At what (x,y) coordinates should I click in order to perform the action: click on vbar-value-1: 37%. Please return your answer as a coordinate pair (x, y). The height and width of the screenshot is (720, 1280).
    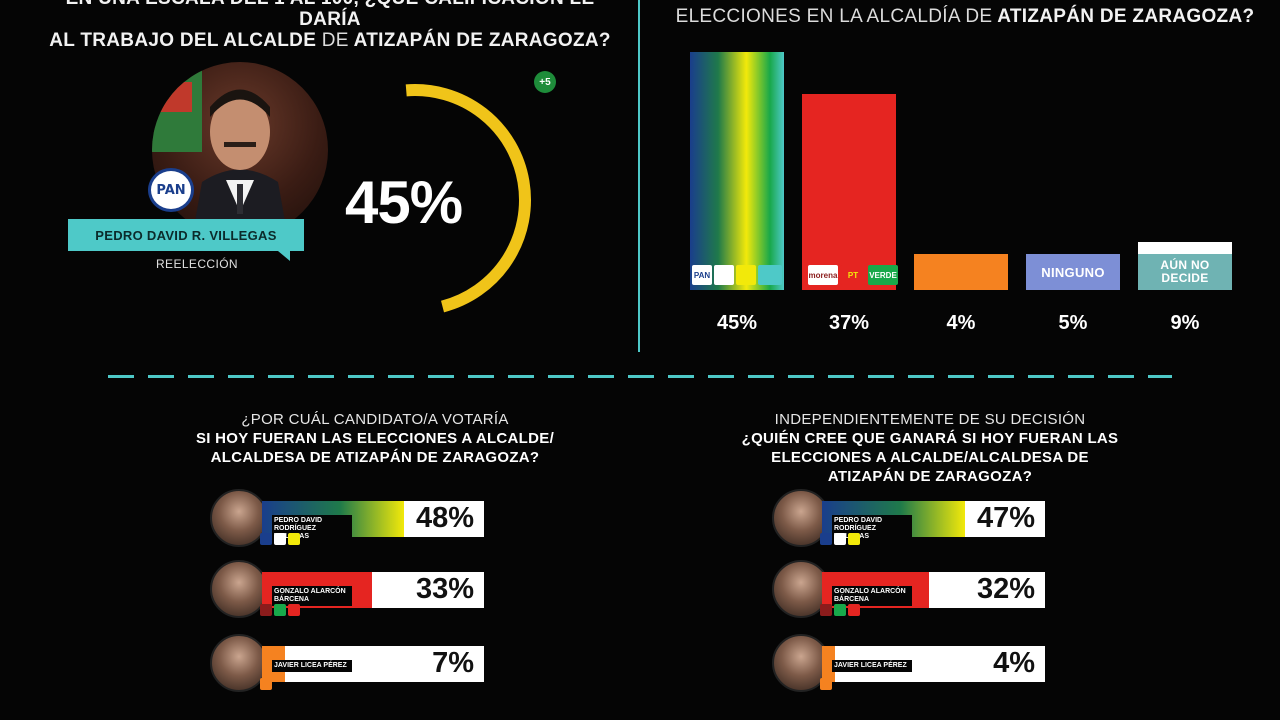
    Looking at the image, I should click on (849, 323).